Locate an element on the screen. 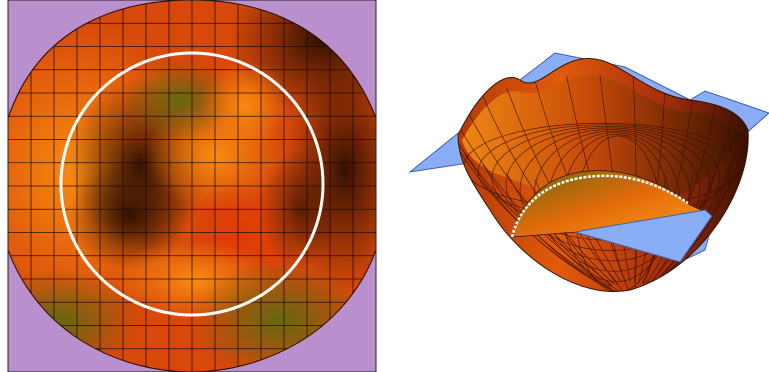 The width and height of the screenshot is (769, 372). mesh-ring is located at coordinates (610, 190).